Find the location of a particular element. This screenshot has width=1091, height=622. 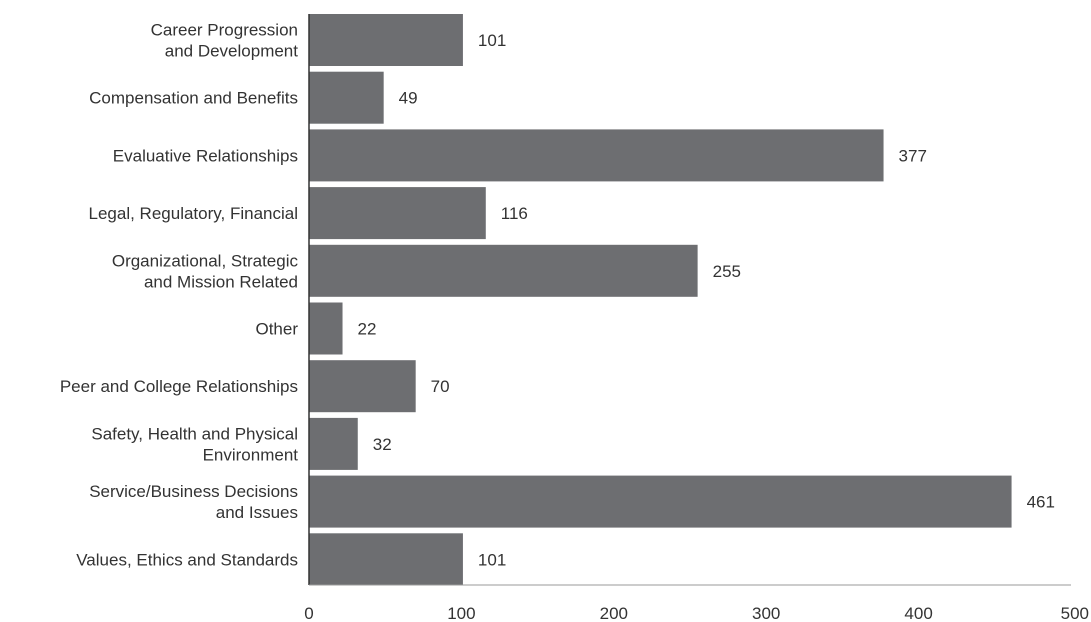

value-label: 32 is located at coordinates (382, 444).